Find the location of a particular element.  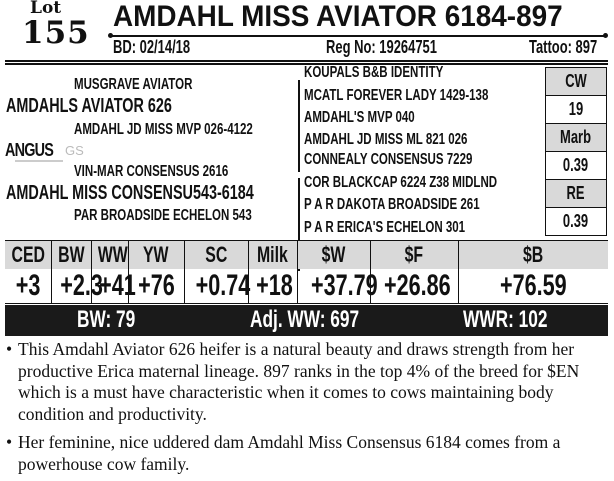

birth-weight: BW: 79 is located at coordinates (106, 319).